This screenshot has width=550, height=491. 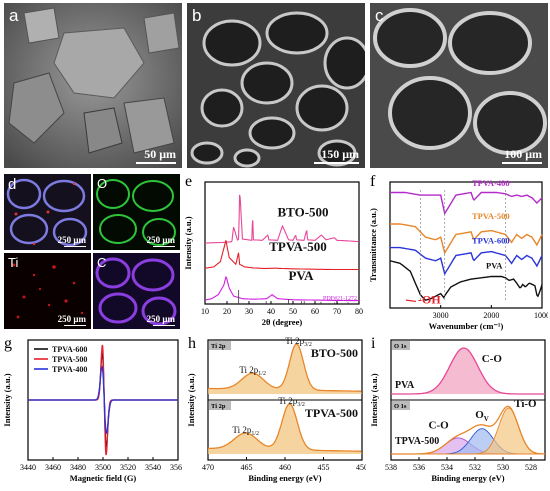 I want to click on scale-bar-c, so click(x=522, y=163).